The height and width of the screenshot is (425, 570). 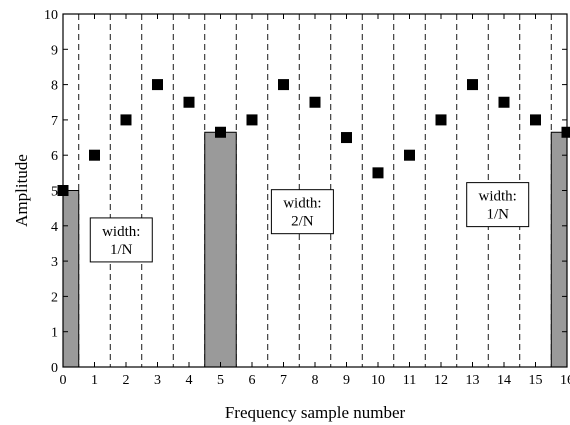 What do you see at coordinates (504, 380) in the screenshot?
I see `x-tick-label: 14` at bounding box center [504, 380].